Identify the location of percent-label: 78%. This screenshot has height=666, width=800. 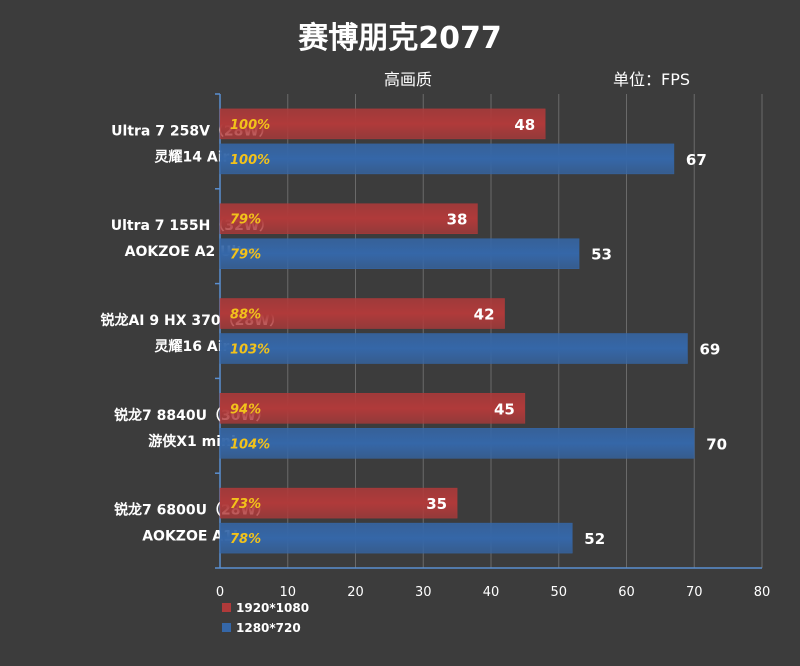
(245, 539).